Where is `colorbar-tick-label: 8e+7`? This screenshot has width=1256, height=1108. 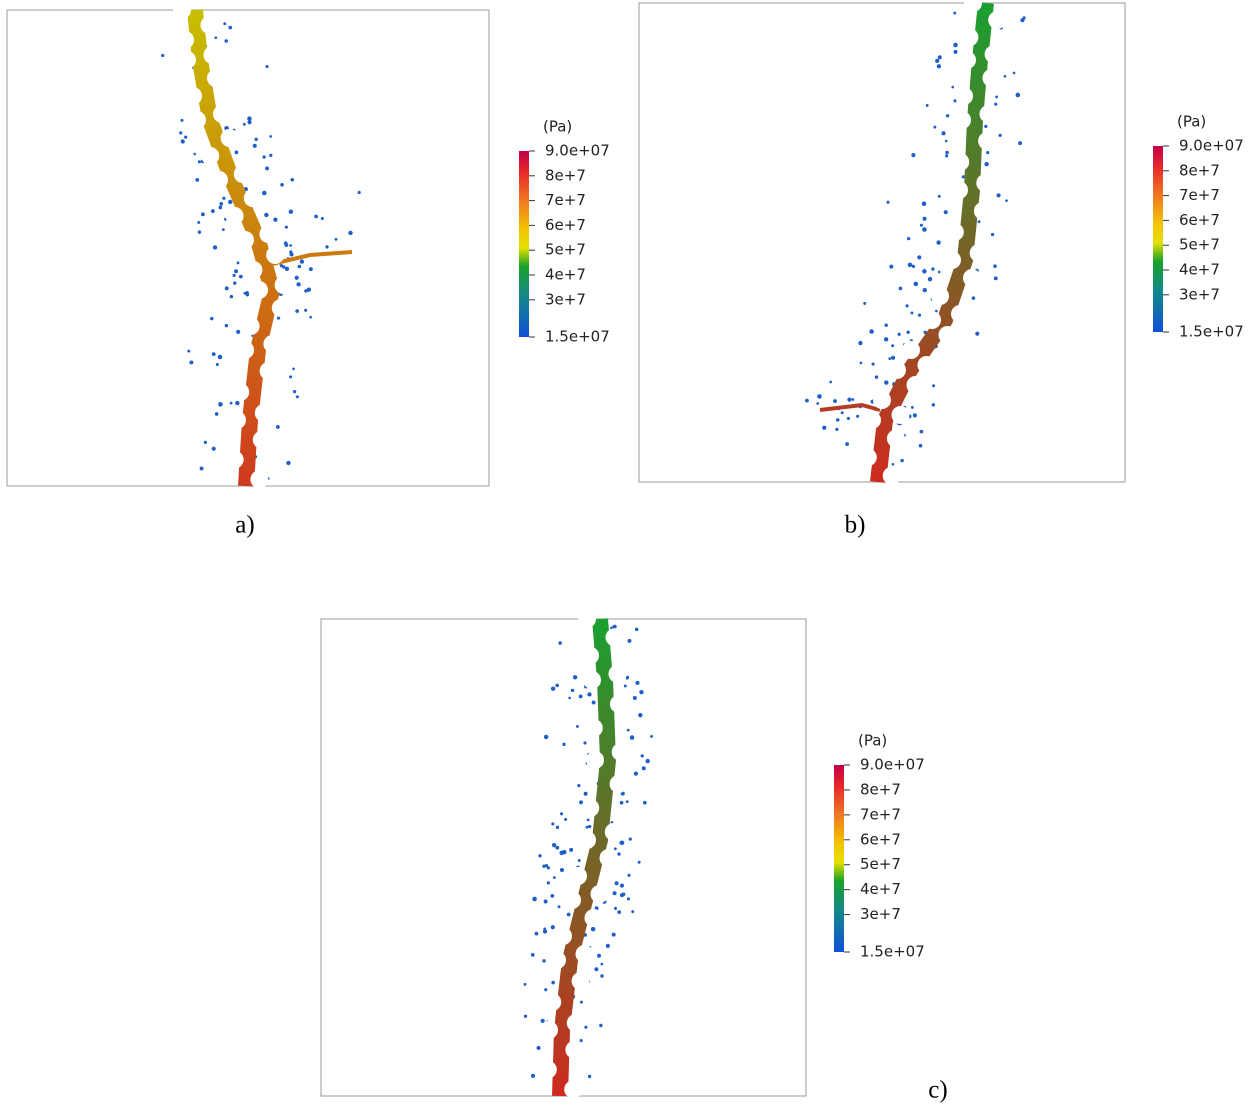 colorbar-tick-label: 8e+7 is located at coordinates (565, 175).